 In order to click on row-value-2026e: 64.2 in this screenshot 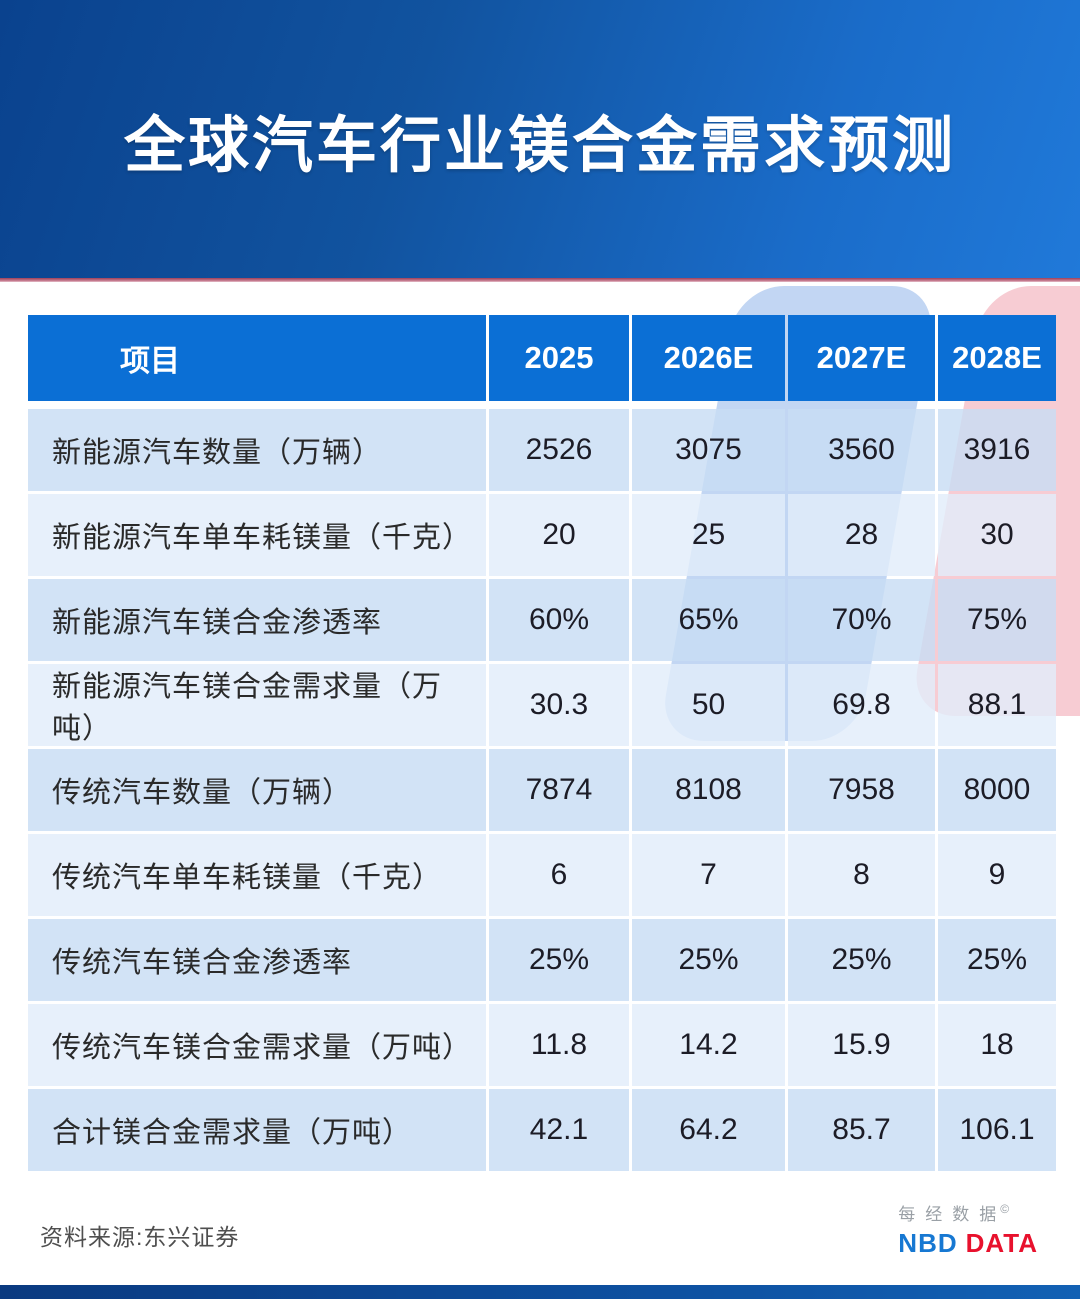, I will do `click(708, 1130)`.